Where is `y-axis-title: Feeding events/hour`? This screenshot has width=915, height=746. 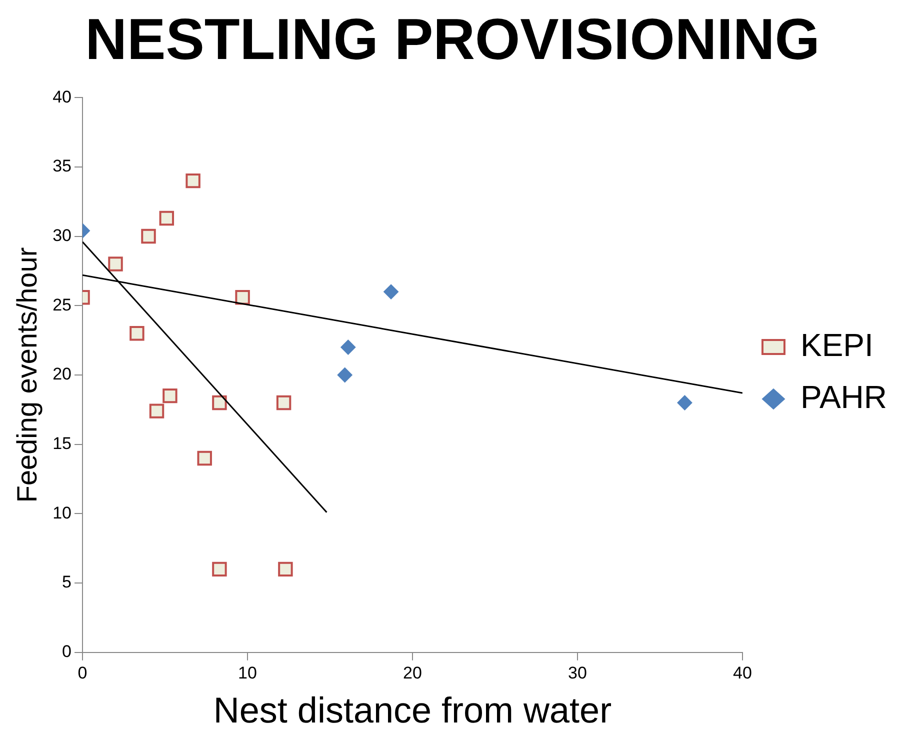
y-axis-title: Feeding events/hour is located at coordinates (27, 375).